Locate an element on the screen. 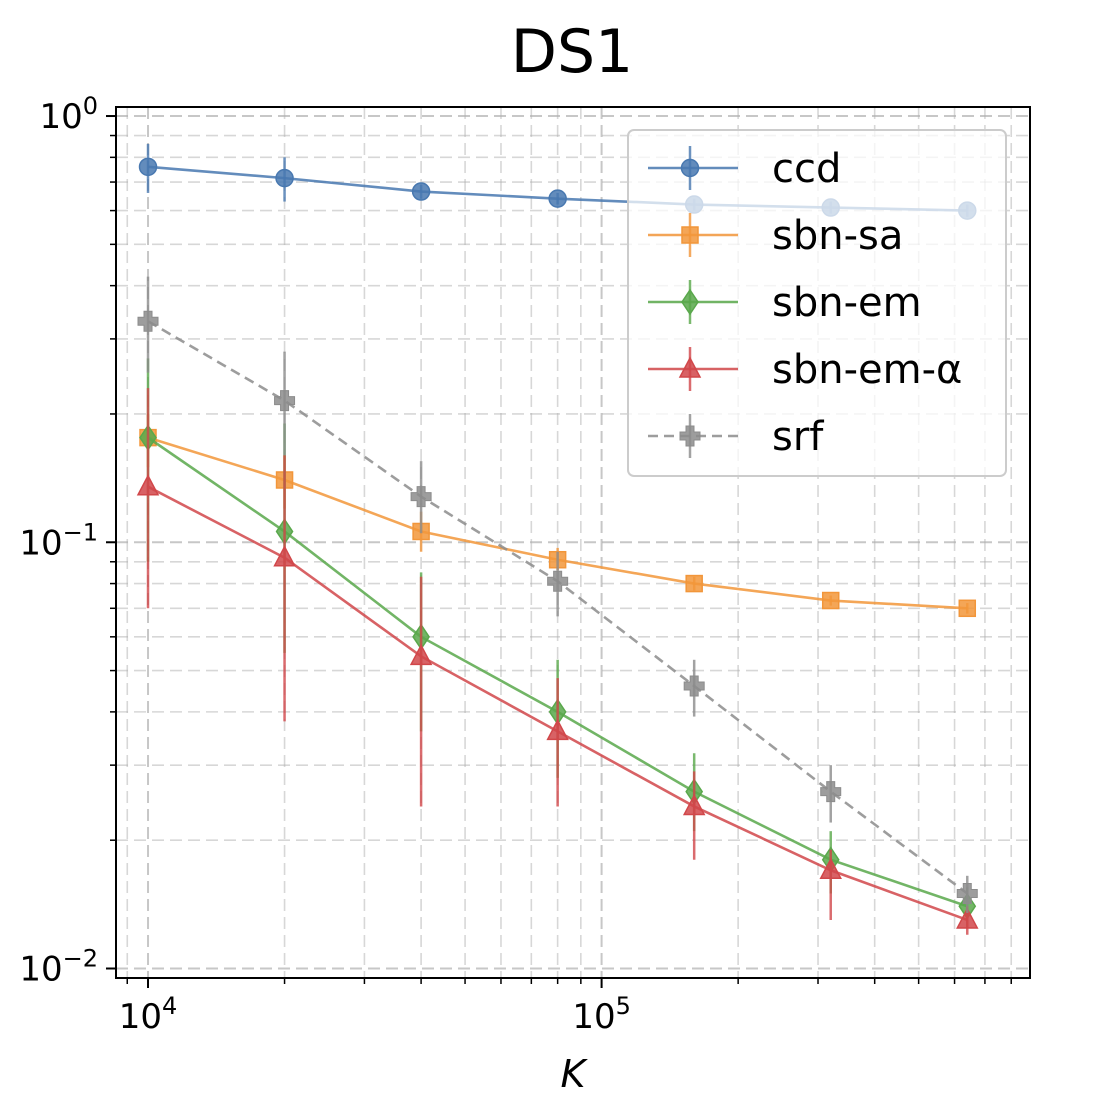  legend-box is located at coordinates (817, 303).